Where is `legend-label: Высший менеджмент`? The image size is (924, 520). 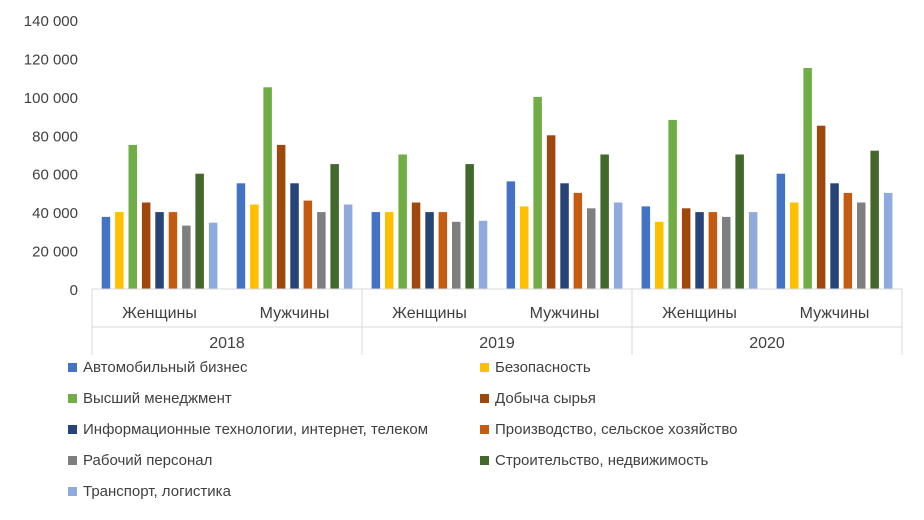 legend-label: Высший менеджмент is located at coordinates (157, 398).